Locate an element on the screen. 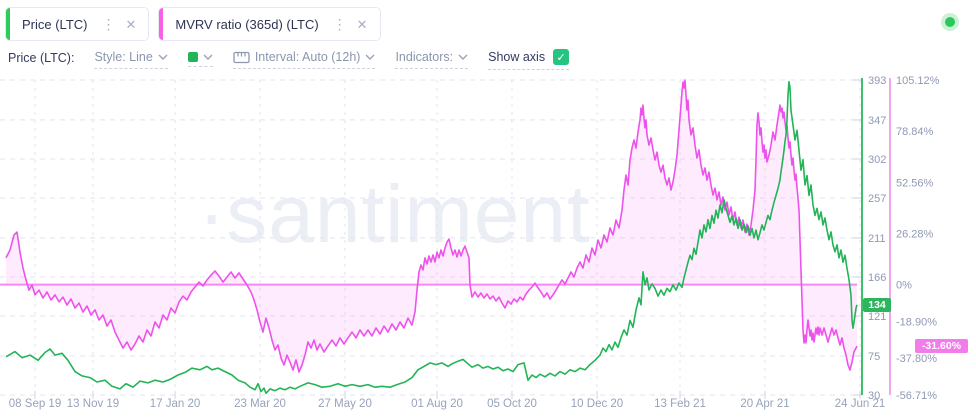  interval-dropdown: Interval: Auto (12h) is located at coordinates (304, 59).